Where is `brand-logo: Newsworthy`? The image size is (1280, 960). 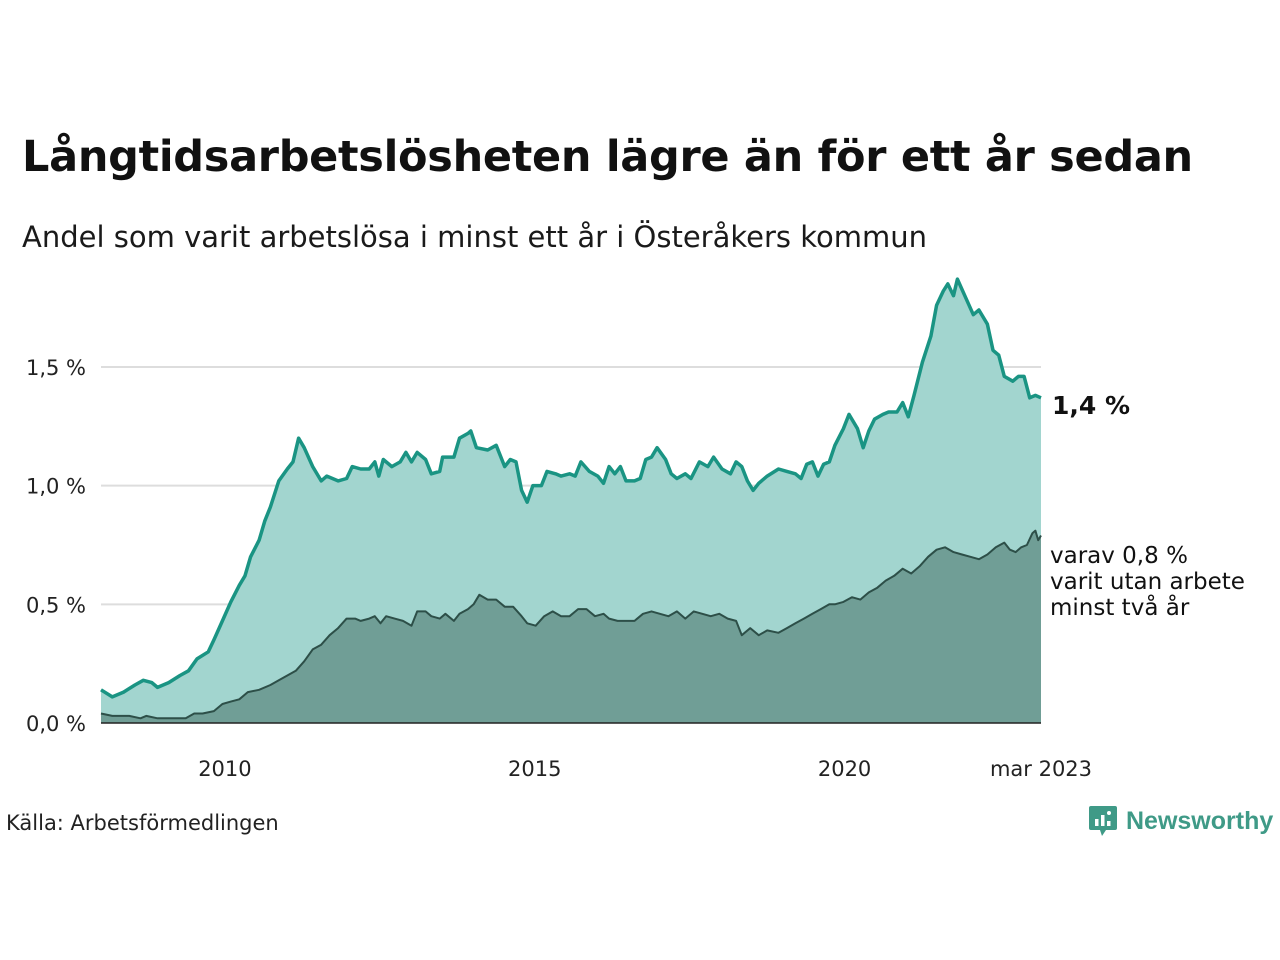
brand-logo: Newsworthy is located at coordinates (1180, 821).